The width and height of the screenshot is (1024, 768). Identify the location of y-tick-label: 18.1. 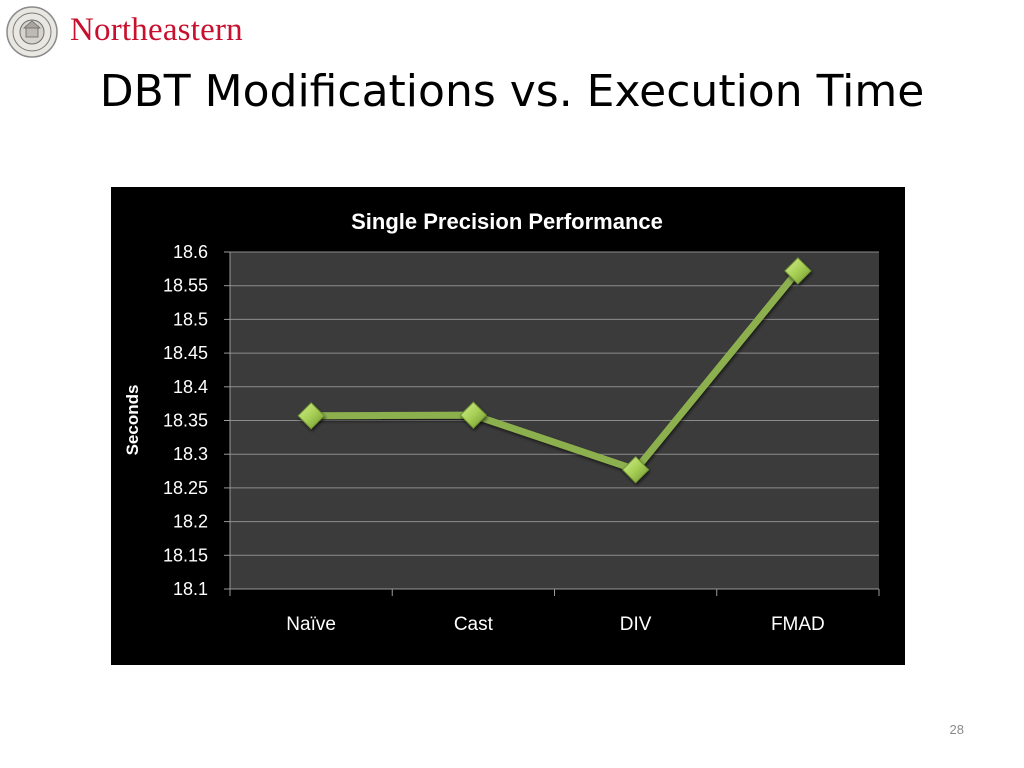
(190, 589).